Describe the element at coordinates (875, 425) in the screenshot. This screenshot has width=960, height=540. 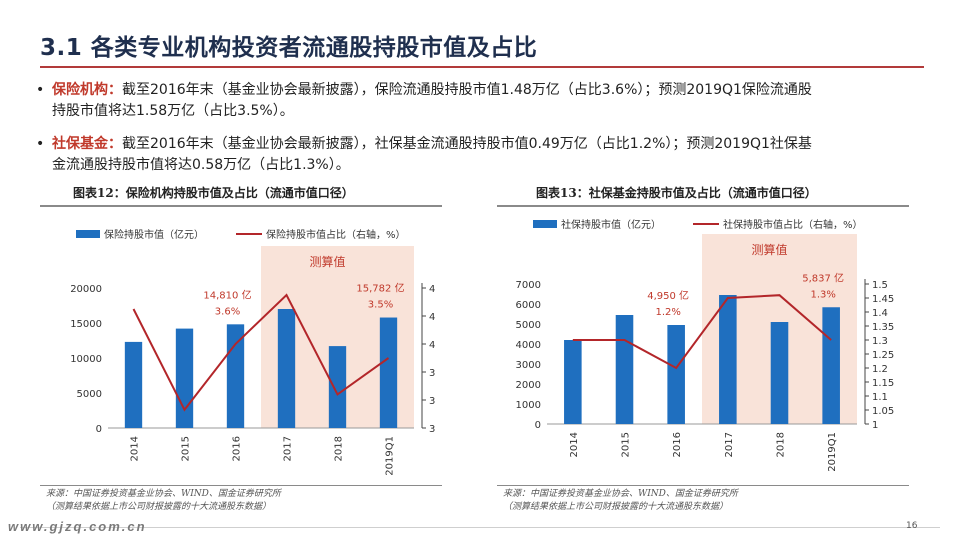
I see `y2-tick-label: 1` at that location.